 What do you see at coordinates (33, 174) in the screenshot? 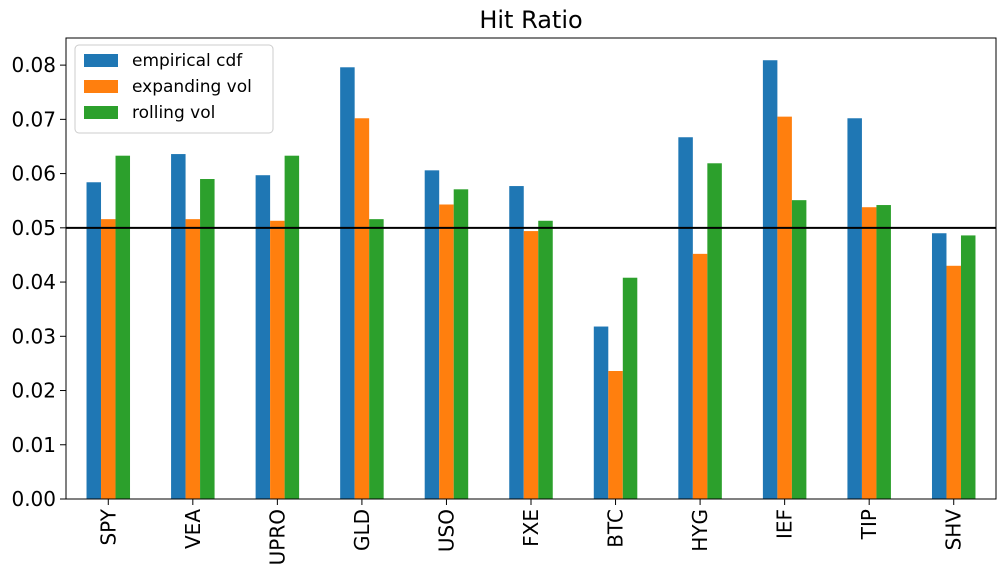
I see `y-tick-label: 0.06` at bounding box center [33, 174].